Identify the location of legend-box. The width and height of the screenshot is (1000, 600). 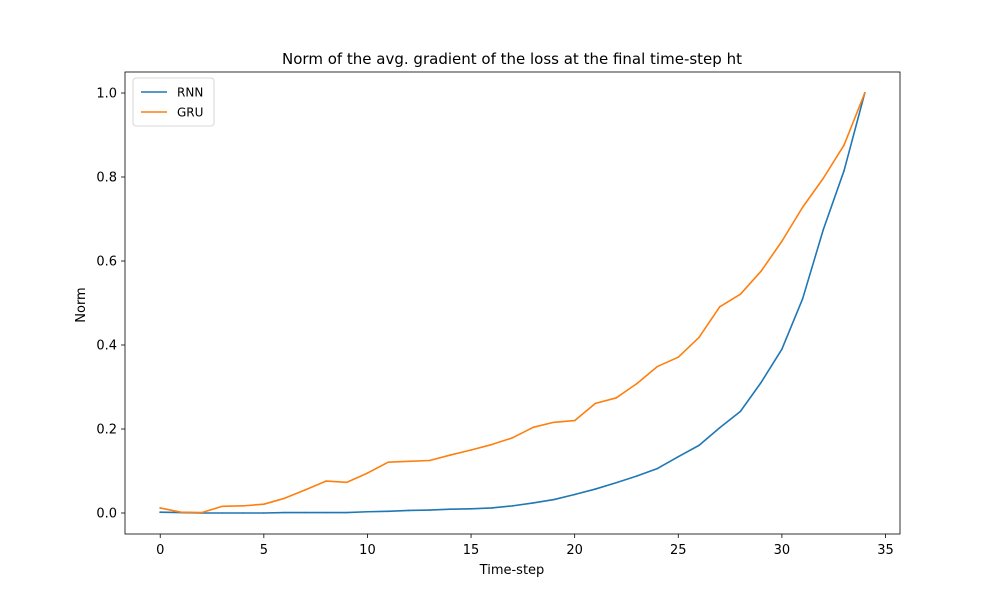
(173, 102).